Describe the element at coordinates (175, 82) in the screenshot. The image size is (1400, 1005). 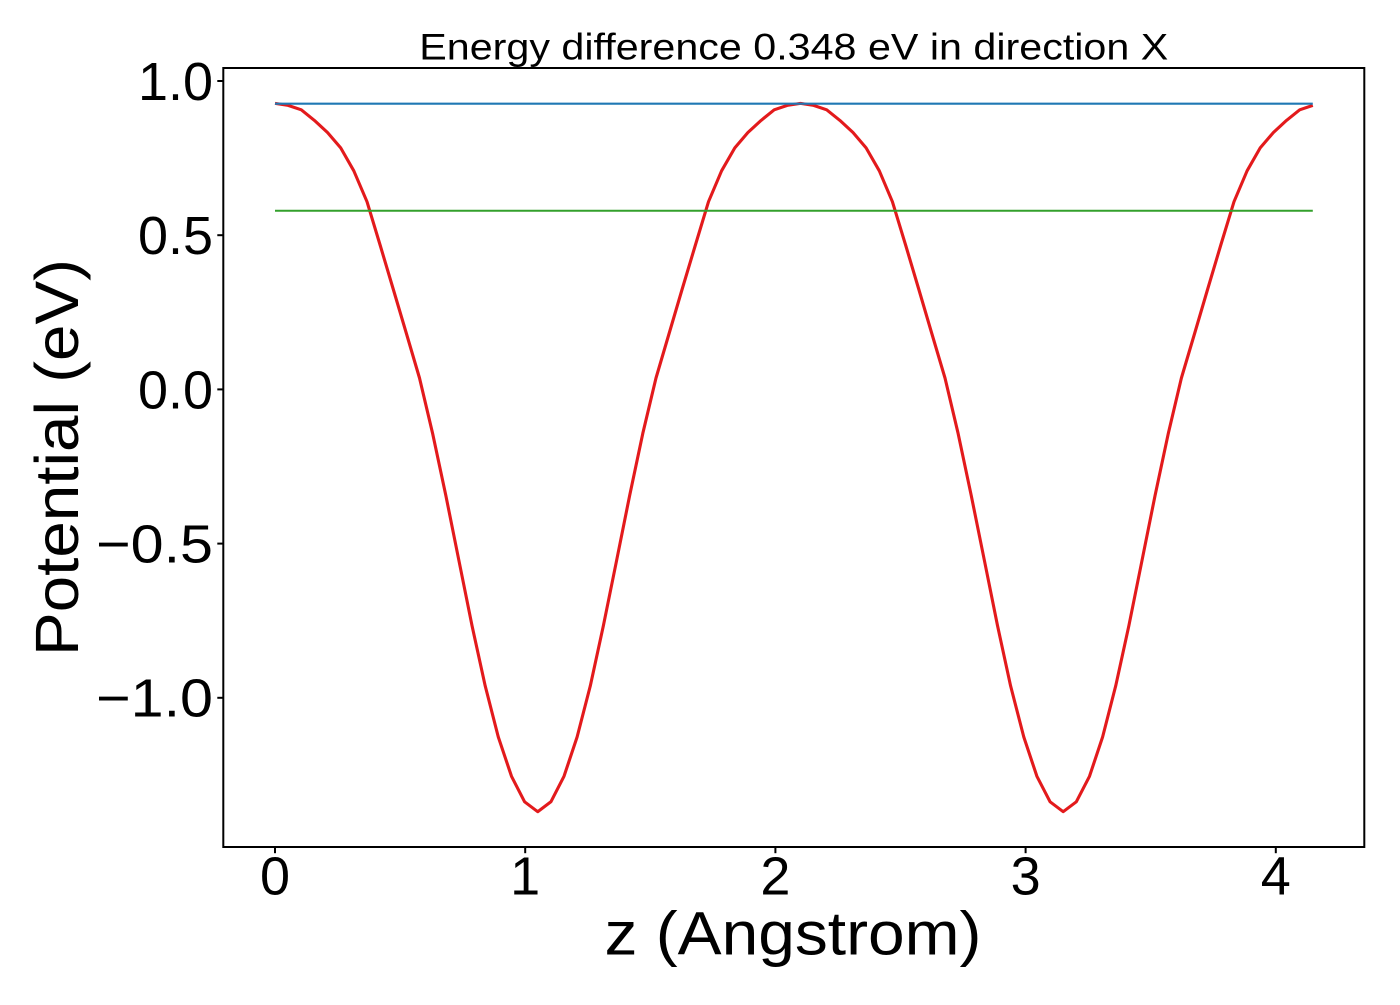
I see `svg-text: 1.0` at that location.